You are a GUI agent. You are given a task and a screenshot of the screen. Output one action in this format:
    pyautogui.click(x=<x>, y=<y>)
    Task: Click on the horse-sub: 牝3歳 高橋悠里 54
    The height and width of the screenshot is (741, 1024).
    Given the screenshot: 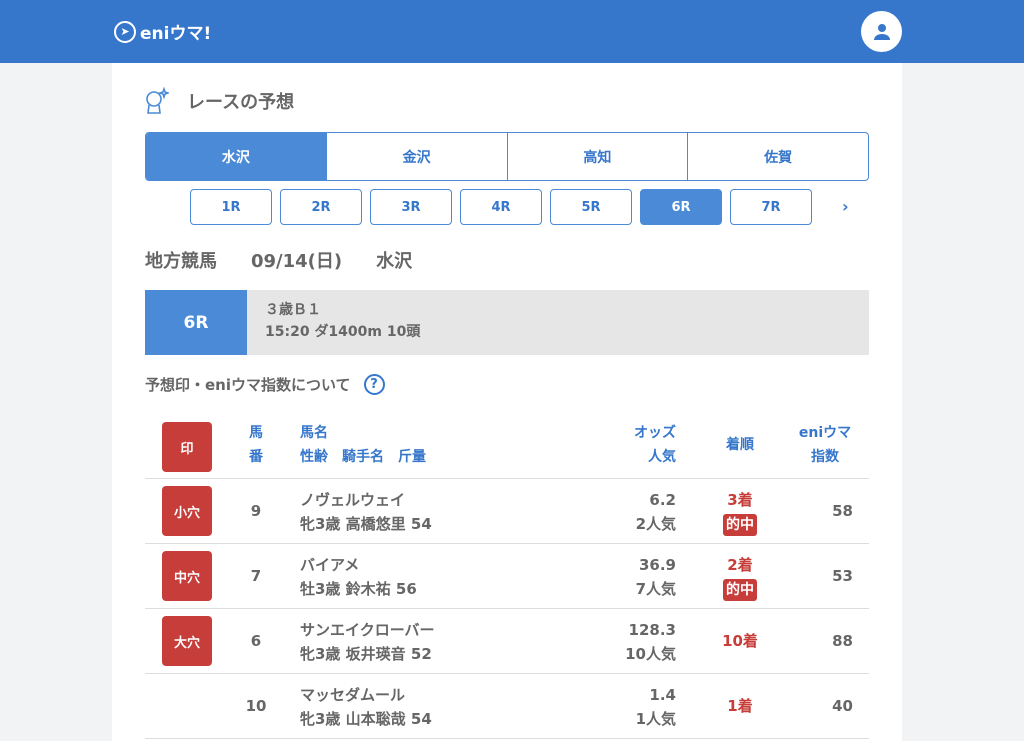 What is the action you would take?
    pyautogui.click(x=366, y=524)
    